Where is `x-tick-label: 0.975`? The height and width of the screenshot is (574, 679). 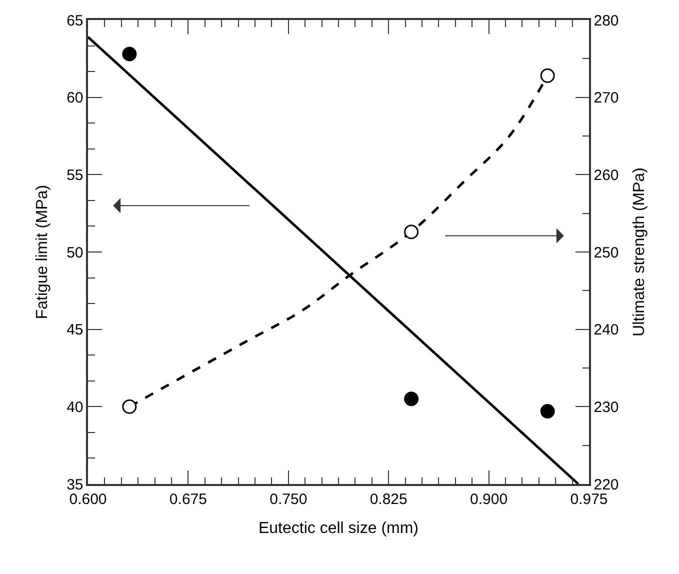
x-tick-label: 0.975 is located at coordinates (589, 499).